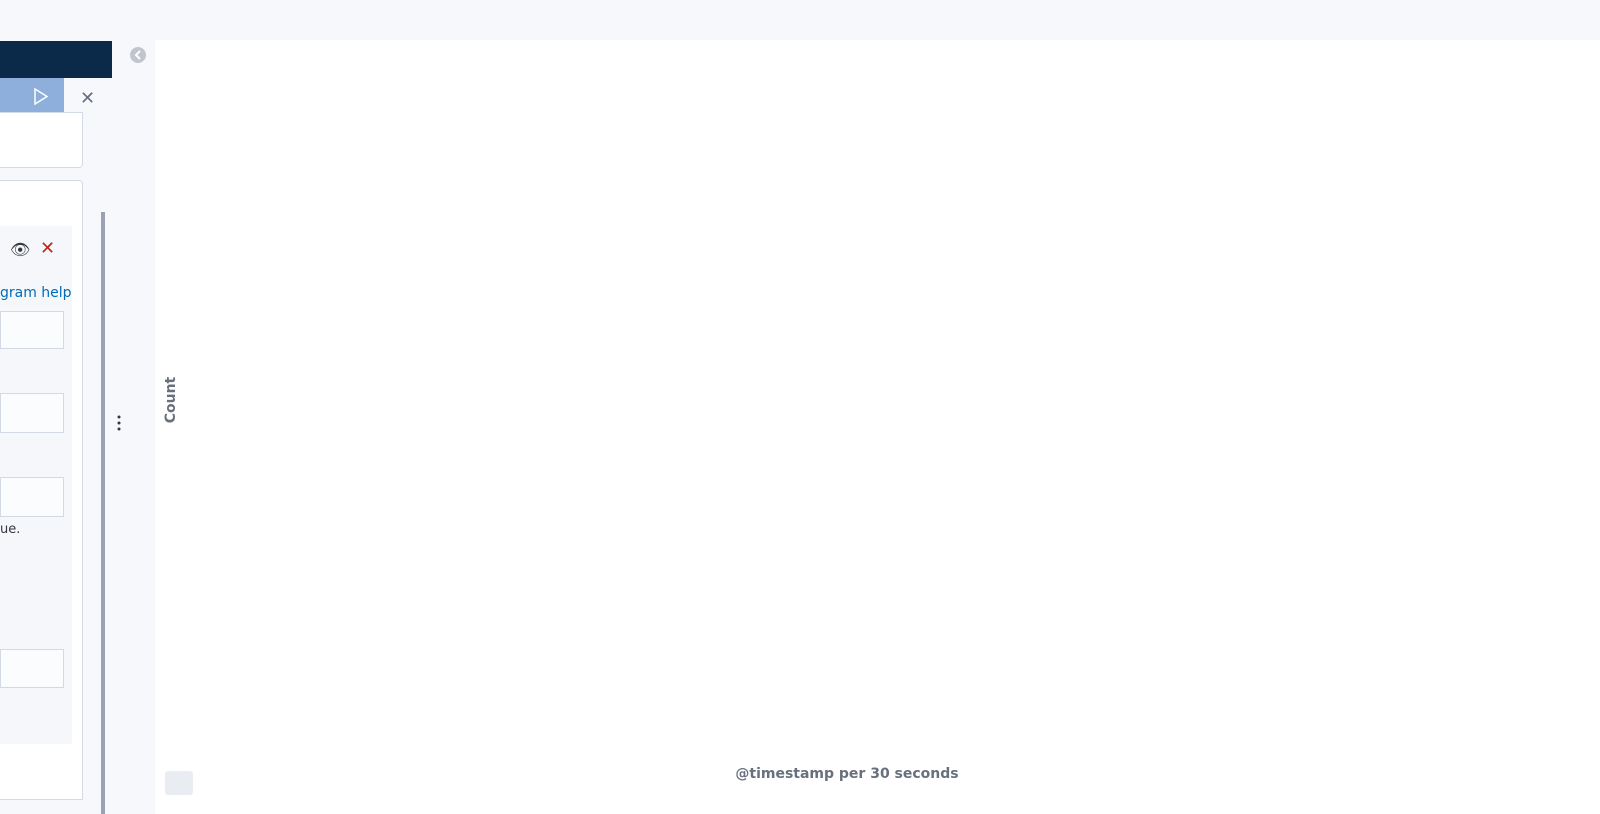 The image size is (1600, 814). I want to click on help-link: gram help, so click(36, 293).